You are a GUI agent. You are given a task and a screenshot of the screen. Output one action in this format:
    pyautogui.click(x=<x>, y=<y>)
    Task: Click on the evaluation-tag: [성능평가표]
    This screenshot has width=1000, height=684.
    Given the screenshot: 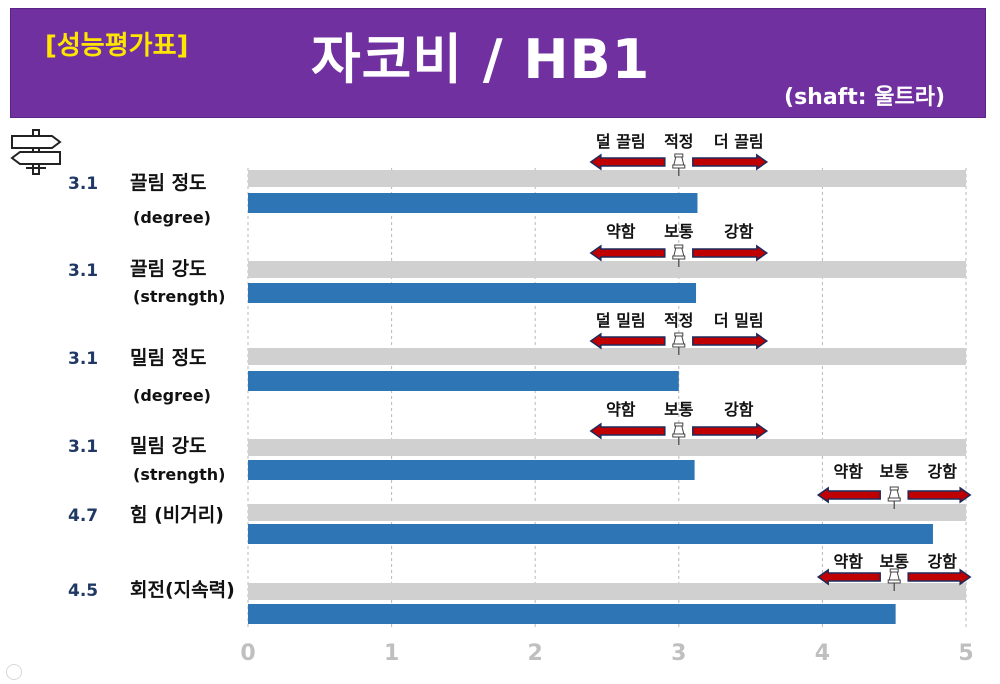 What is the action you would take?
    pyautogui.click(x=117, y=46)
    